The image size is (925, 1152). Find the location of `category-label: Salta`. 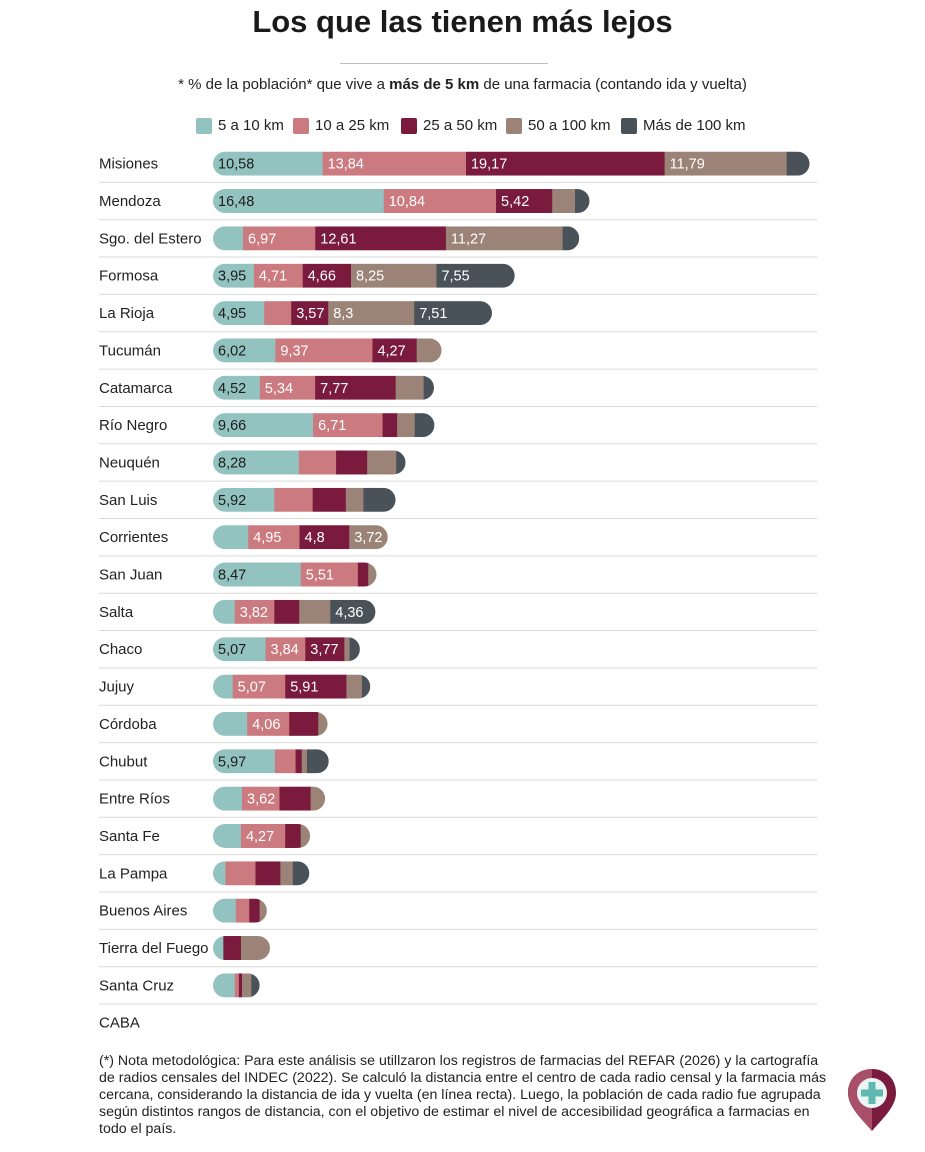

category-label: Salta is located at coordinates (116, 612).